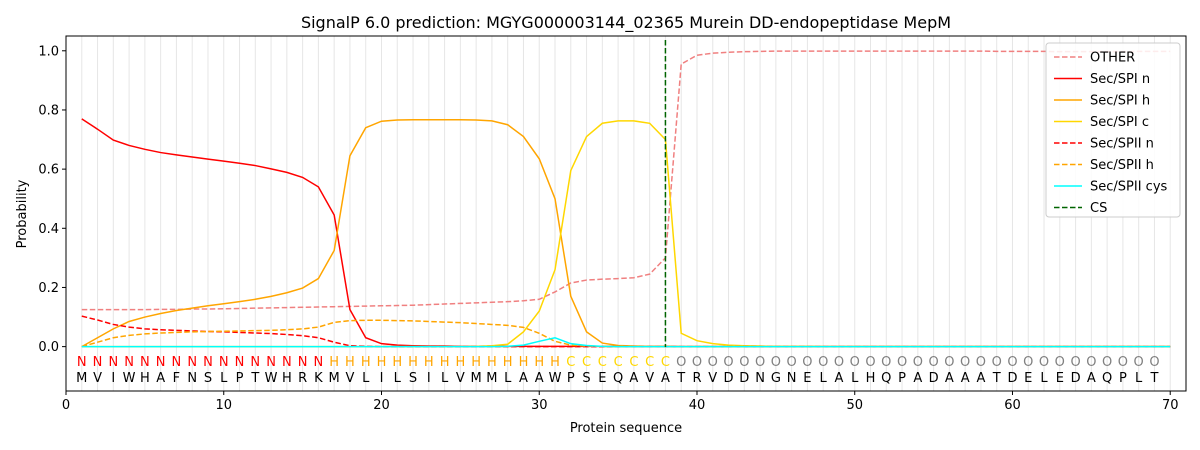  What do you see at coordinates (48, 288) in the screenshot?
I see `y-tick-label: 0.2` at bounding box center [48, 288].